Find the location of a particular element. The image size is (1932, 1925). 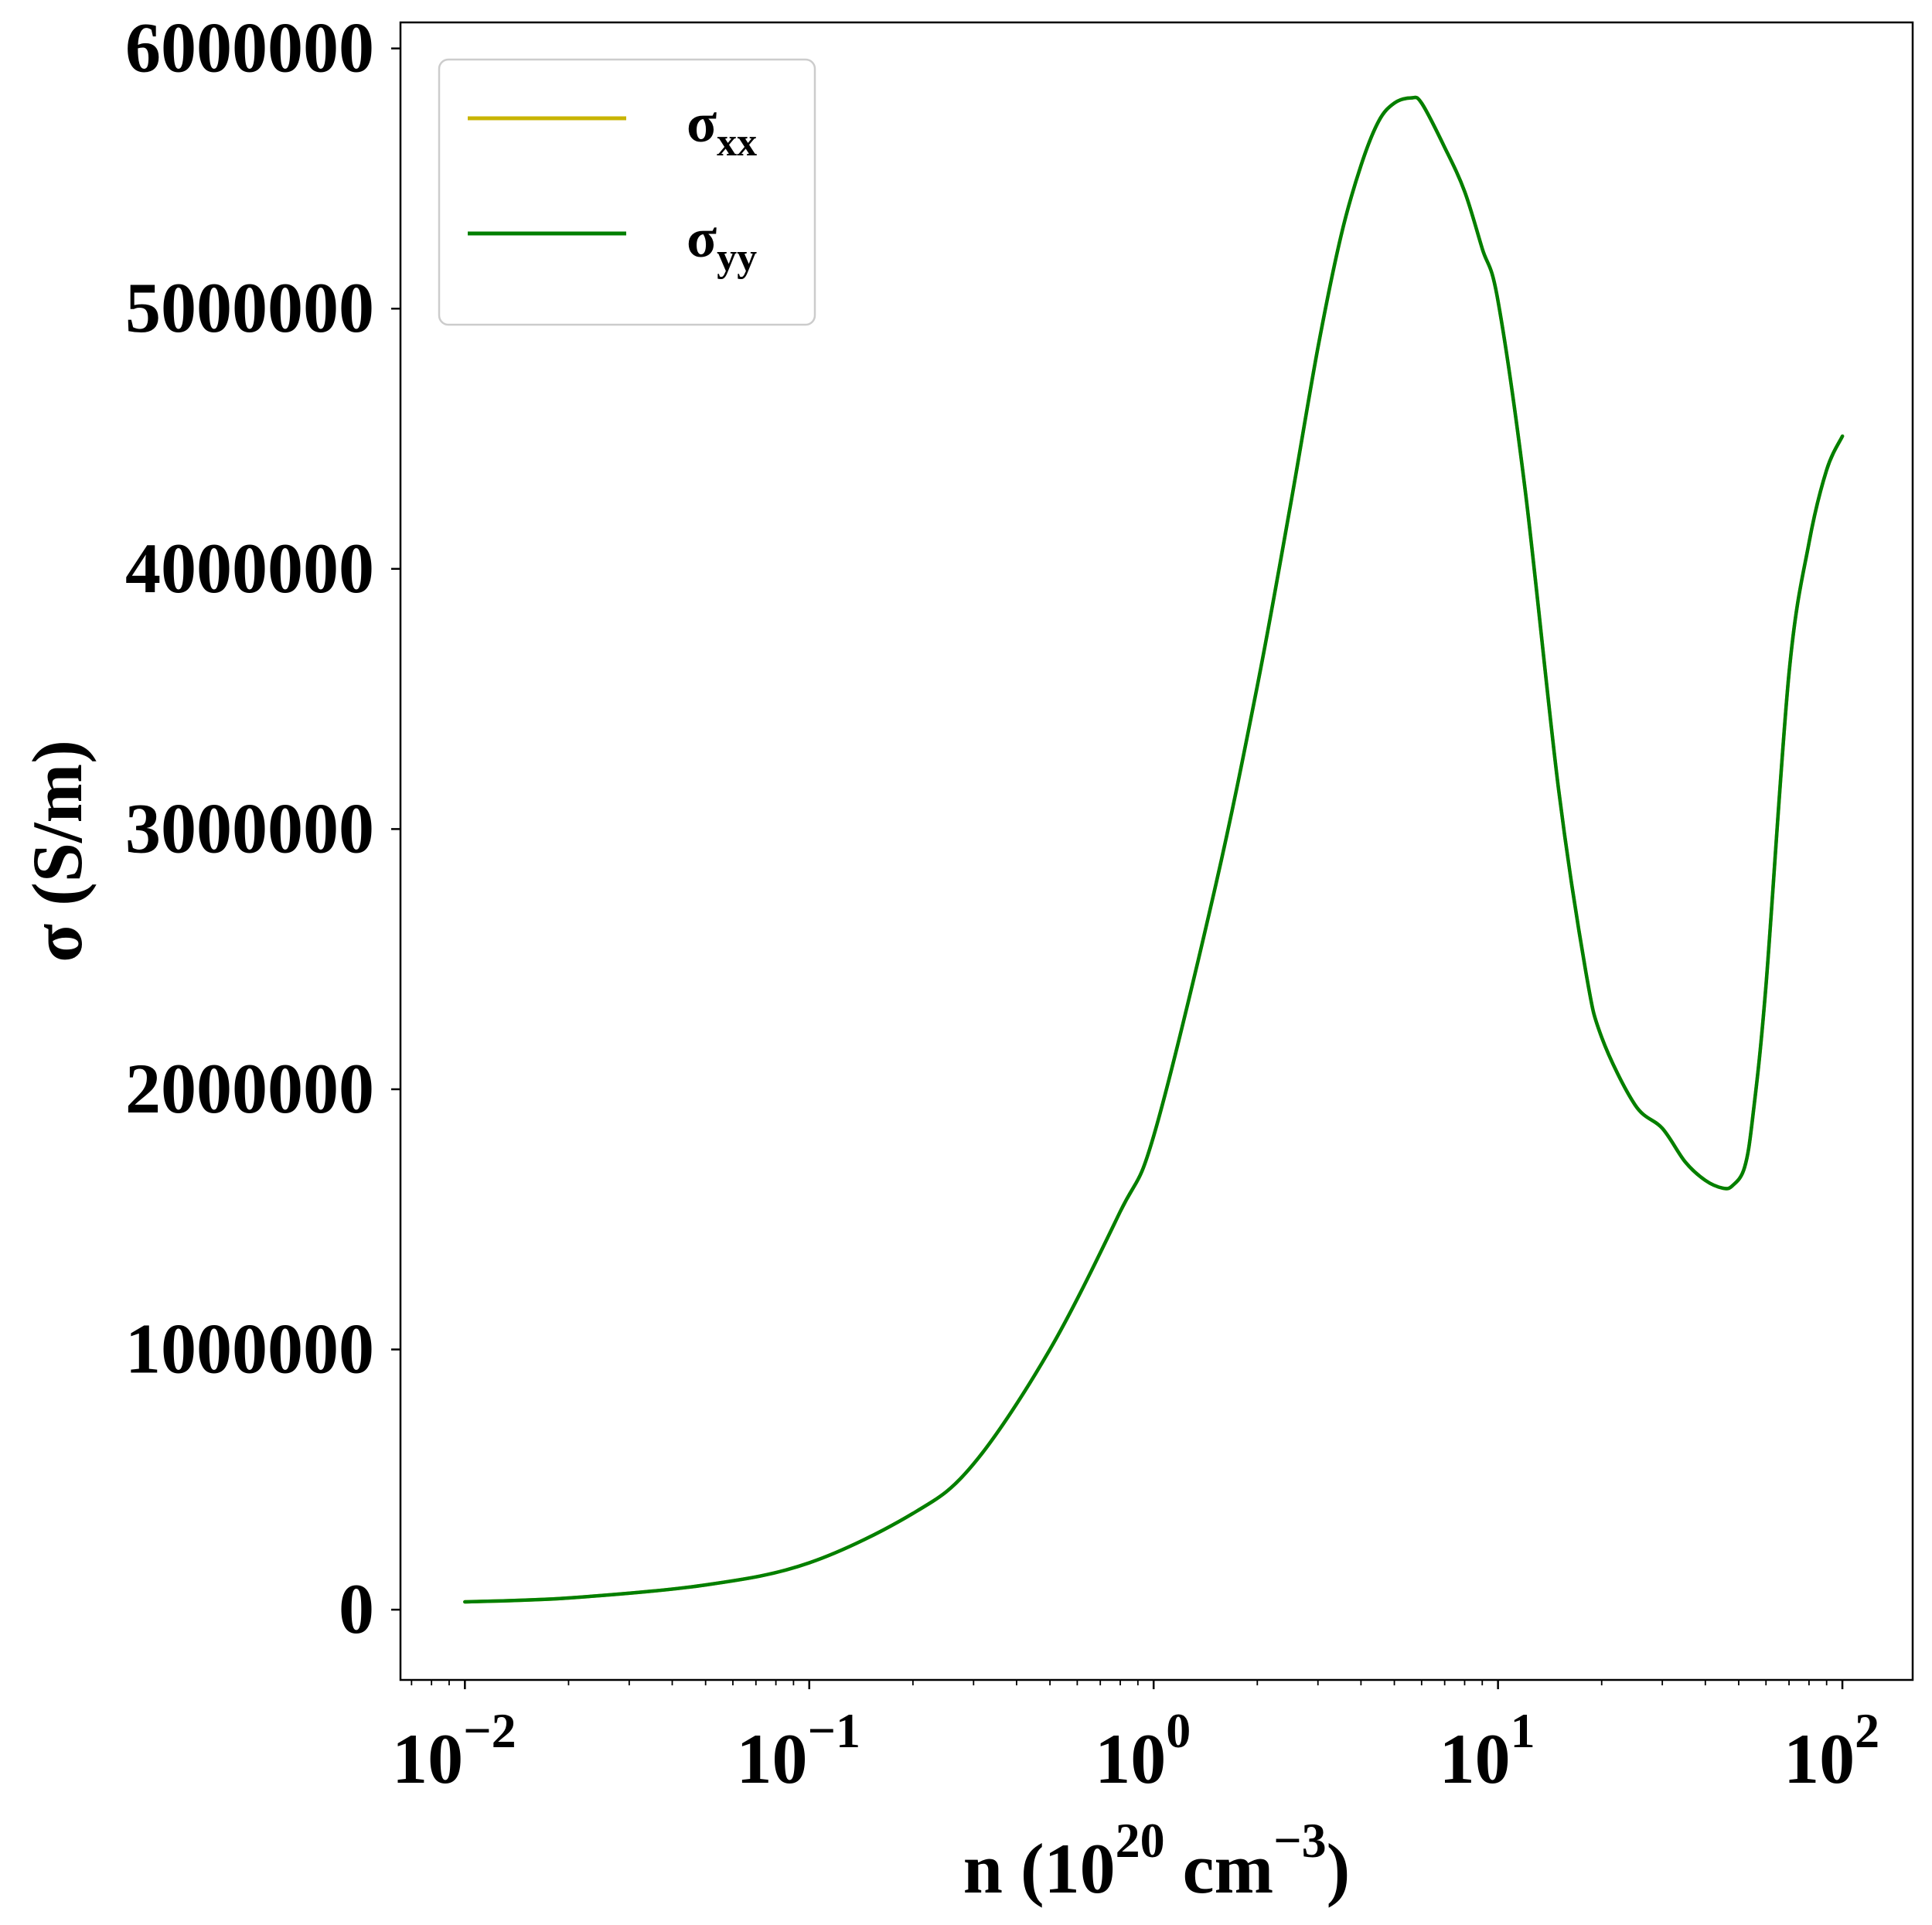

legend-label-sigma-xx: σxx is located at coordinates (722, 128).